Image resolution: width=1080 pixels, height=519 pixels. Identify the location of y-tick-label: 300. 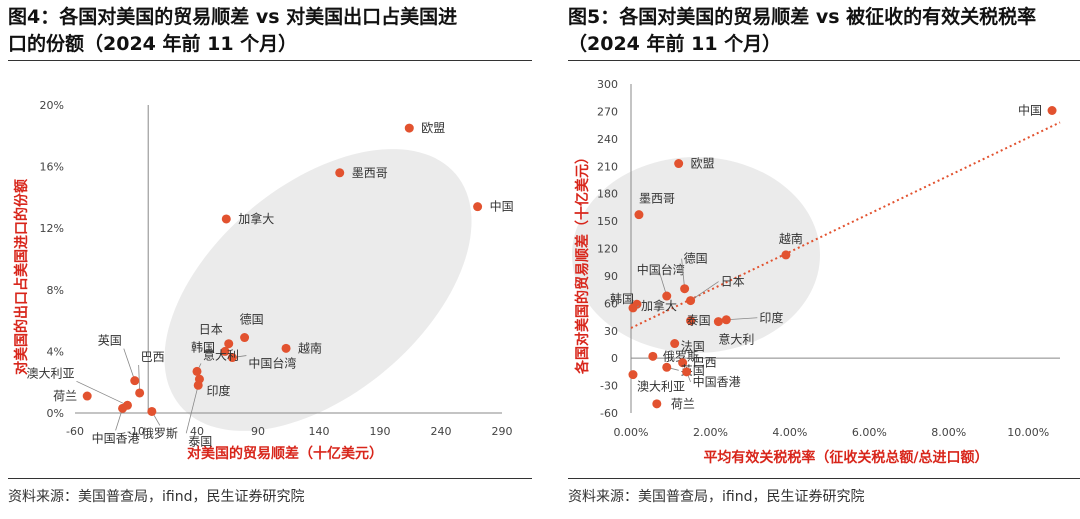
(607, 84).